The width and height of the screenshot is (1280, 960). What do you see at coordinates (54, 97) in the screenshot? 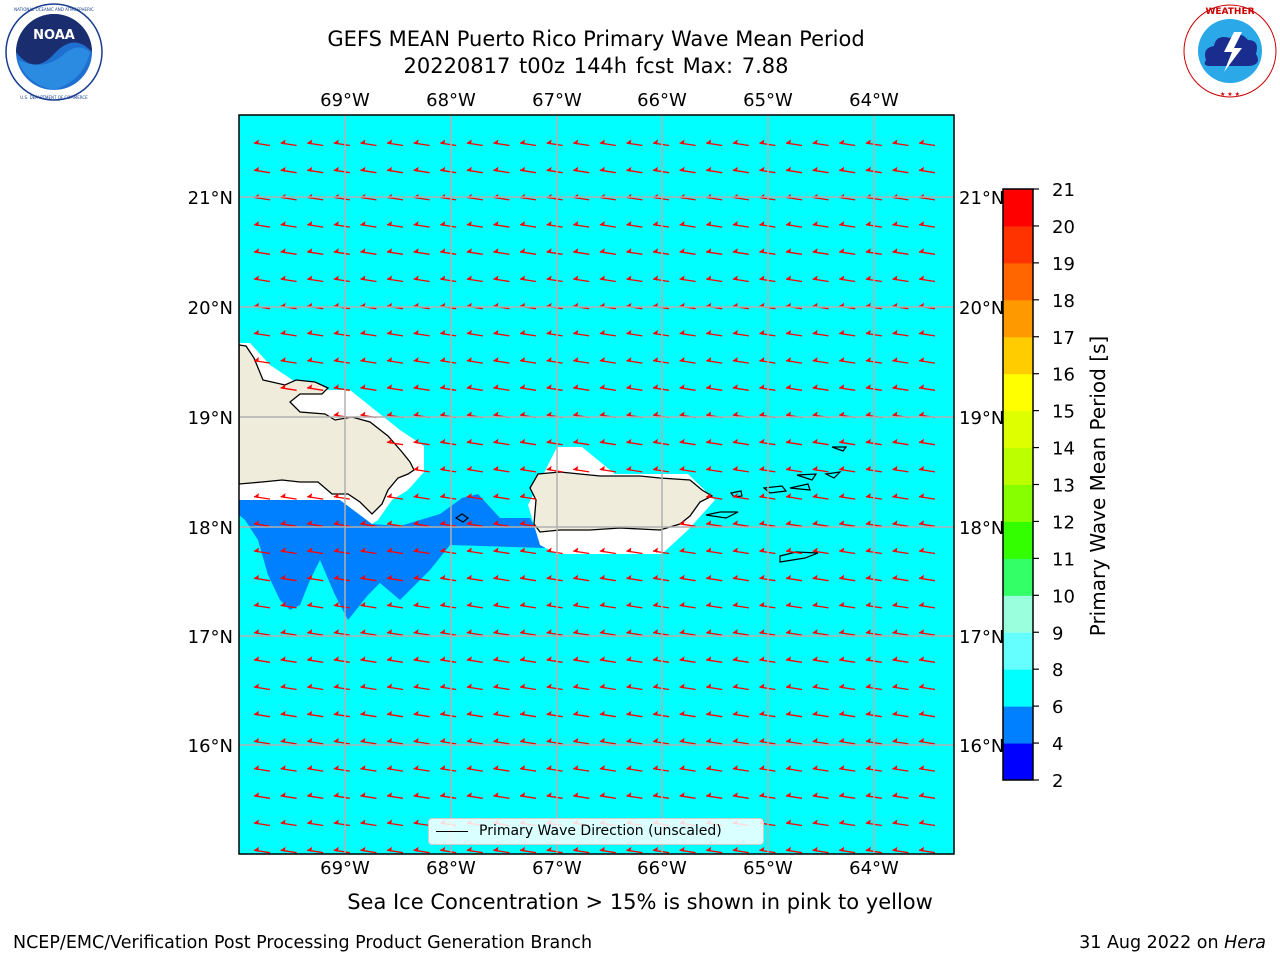
I see `svg-text: U.S. DEPARTMENT OF COMMERCE` at bounding box center [54, 97].